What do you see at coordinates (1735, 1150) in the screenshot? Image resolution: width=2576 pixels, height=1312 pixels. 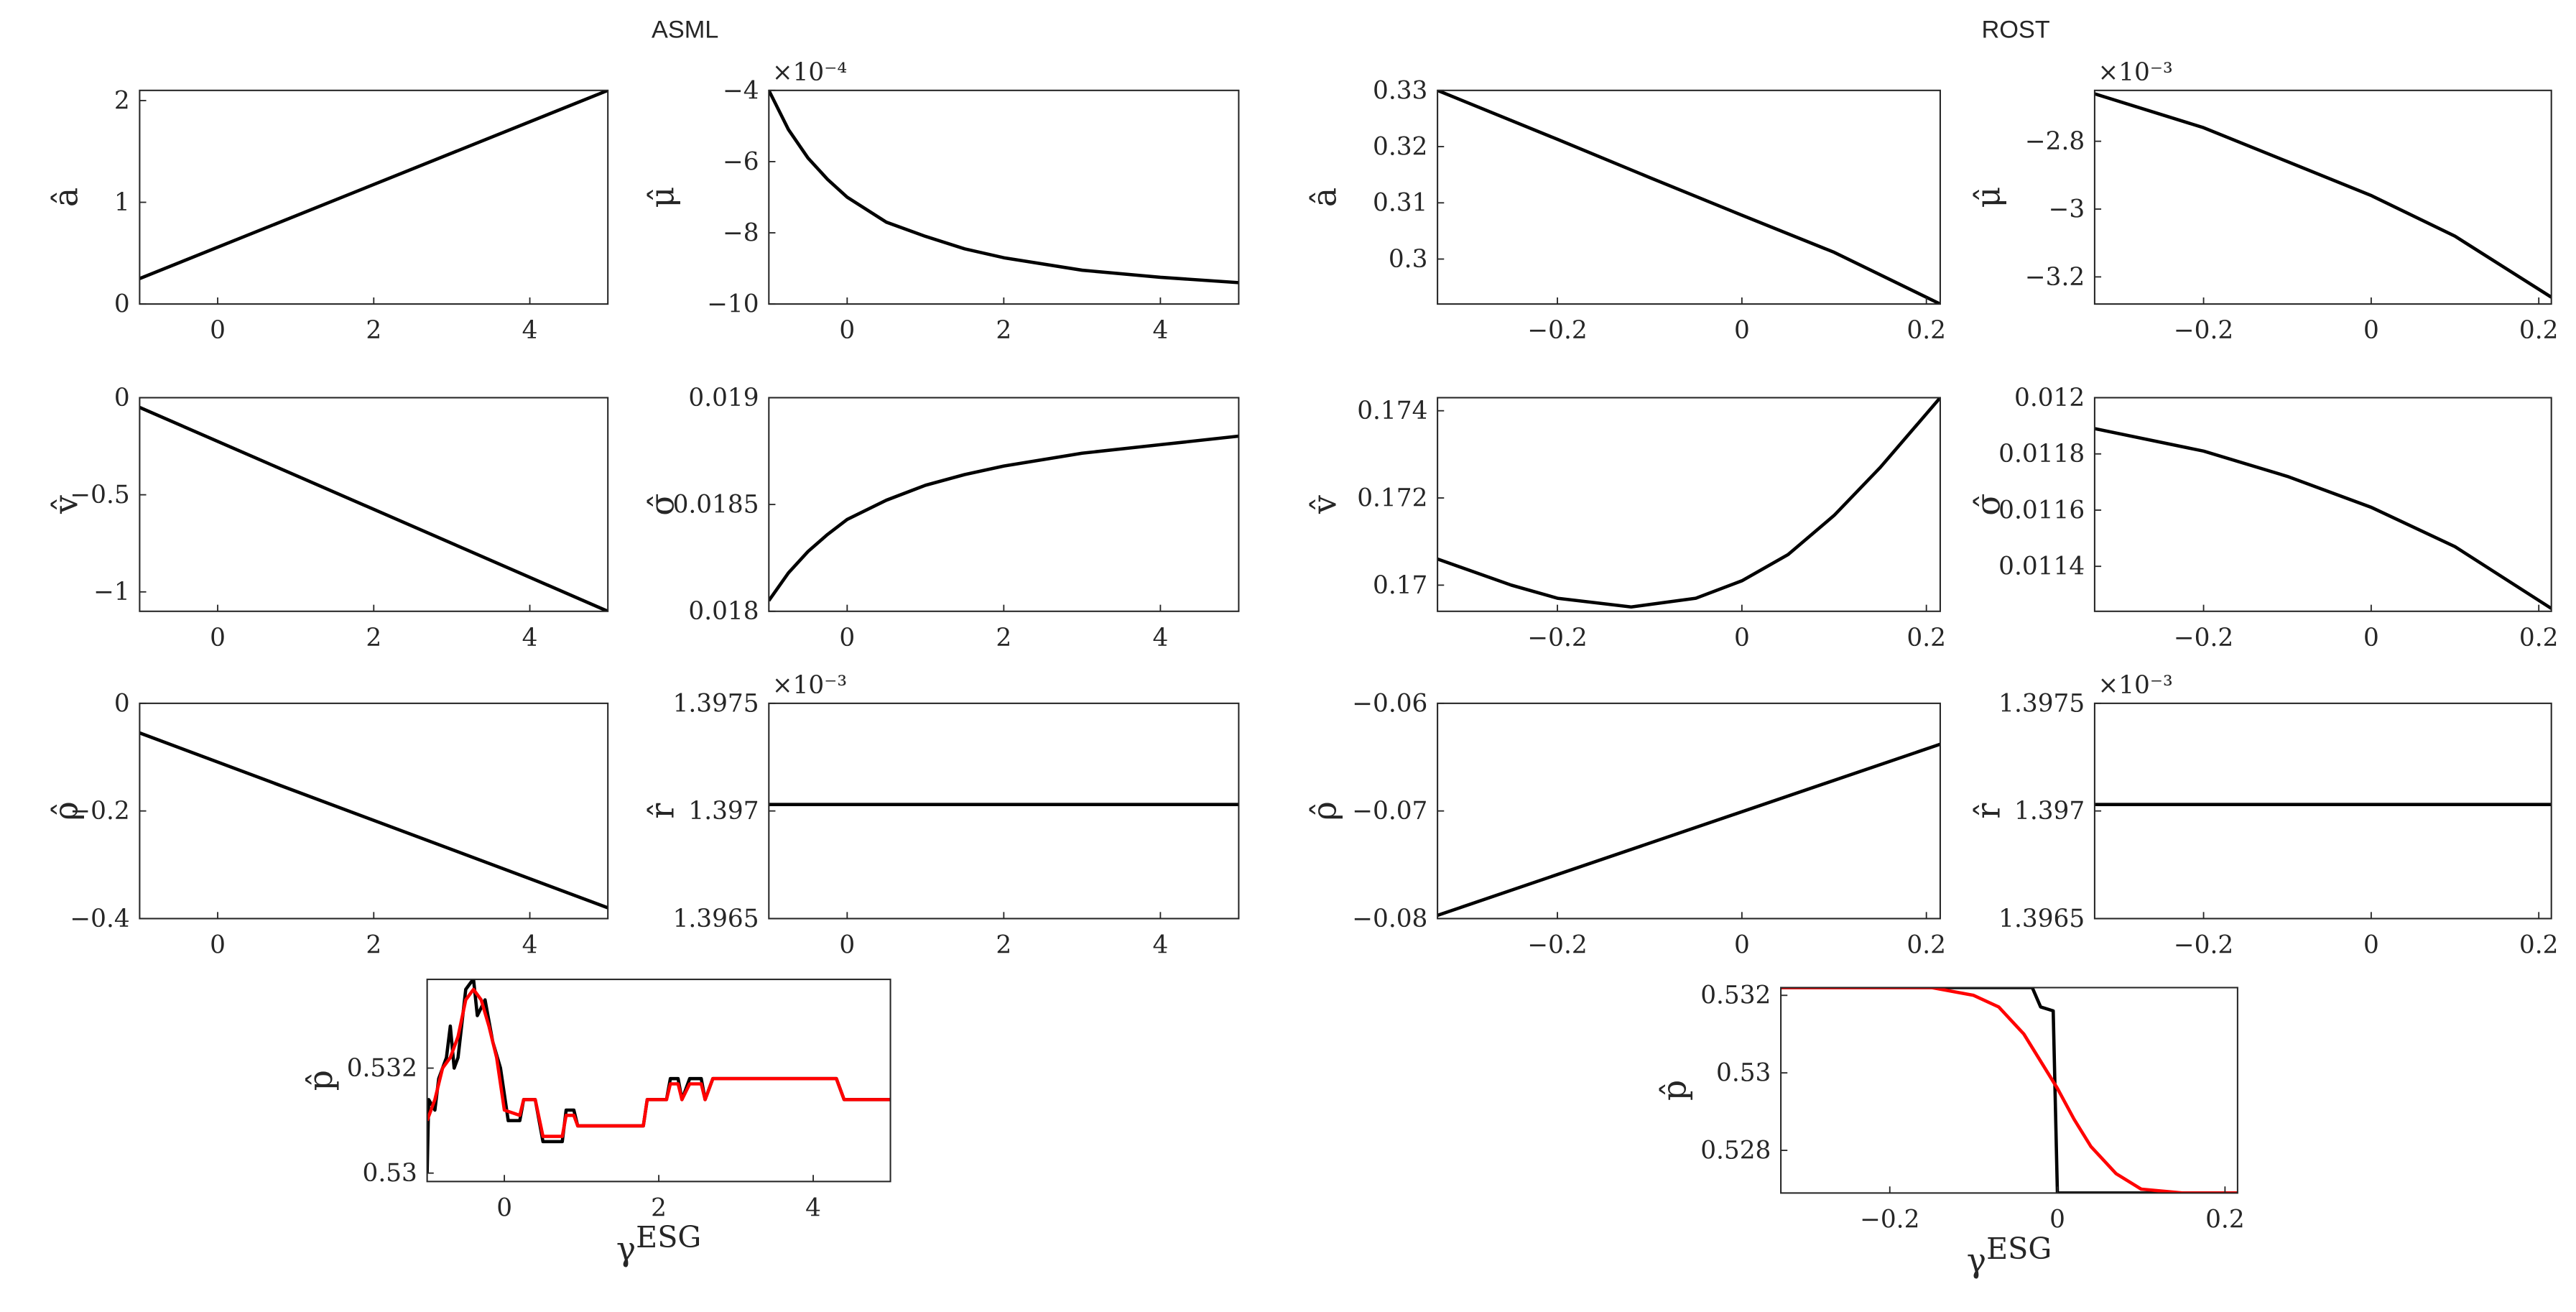 I see `y-tick-label: 0.528` at bounding box center [1735, 1150].